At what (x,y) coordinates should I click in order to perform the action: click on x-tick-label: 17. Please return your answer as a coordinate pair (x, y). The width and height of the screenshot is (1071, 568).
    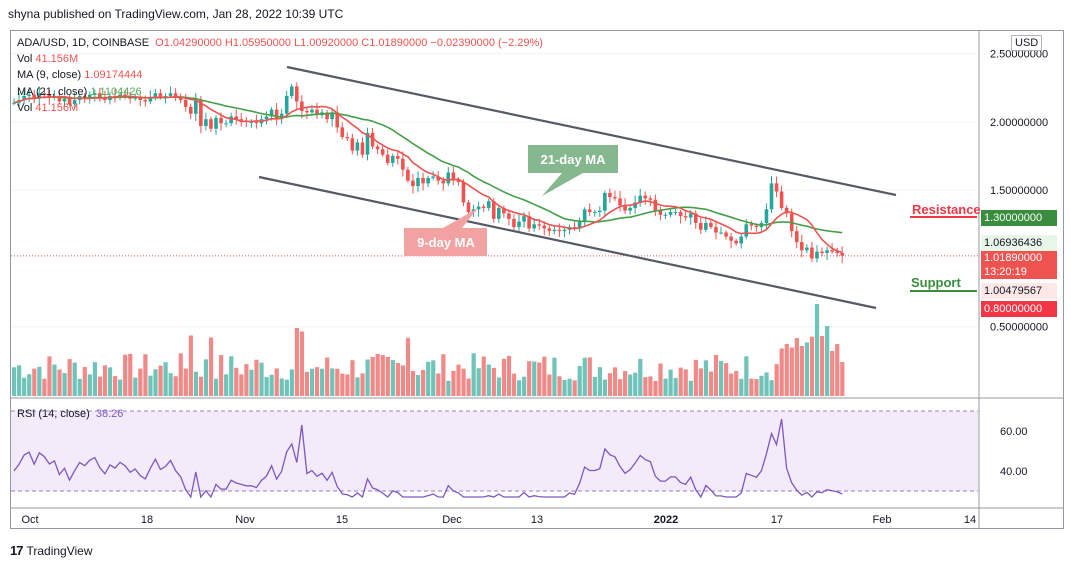
    Looking at the image, I should click on (777, 520).